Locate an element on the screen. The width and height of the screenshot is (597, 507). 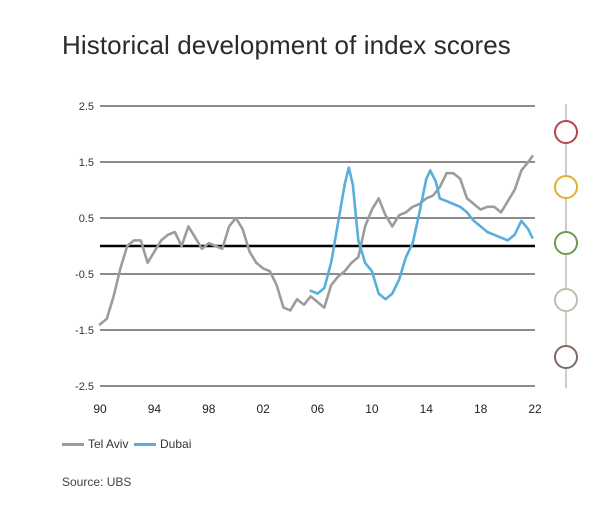
x-tick-label: 94 is located at coordinates (155, 409).